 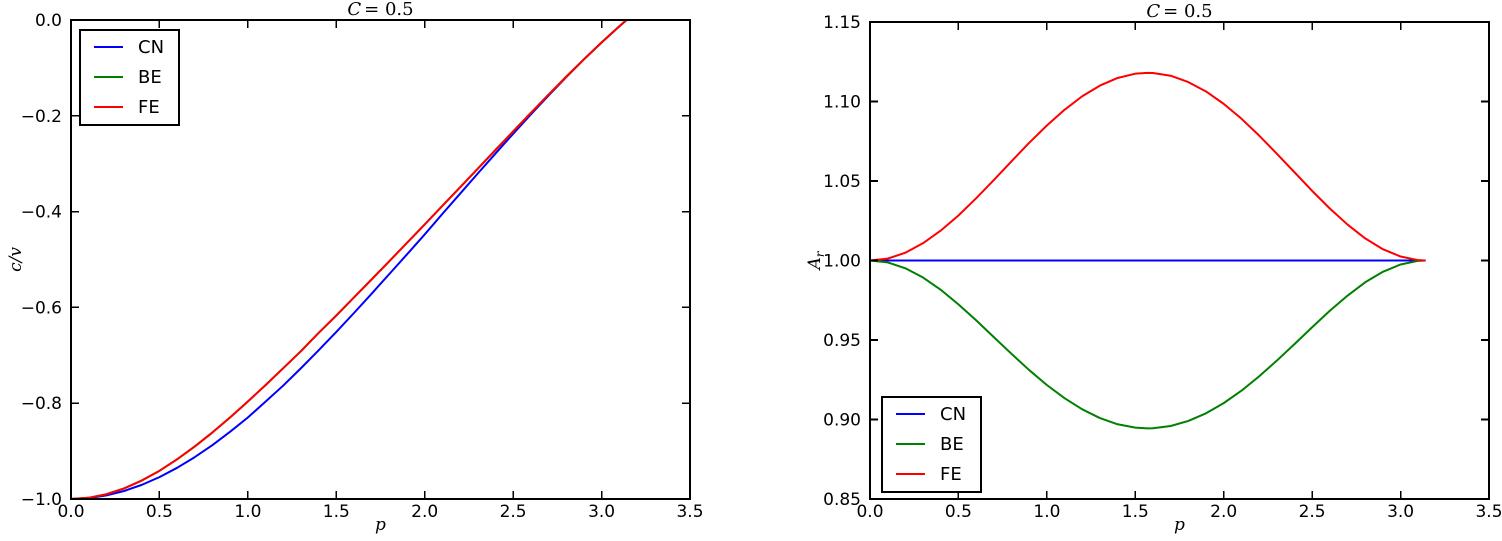 What do you see at coordinates (816, 260) in the screenshot?
I see `y-axis-label: Ar` at bounding box center [816, 260].